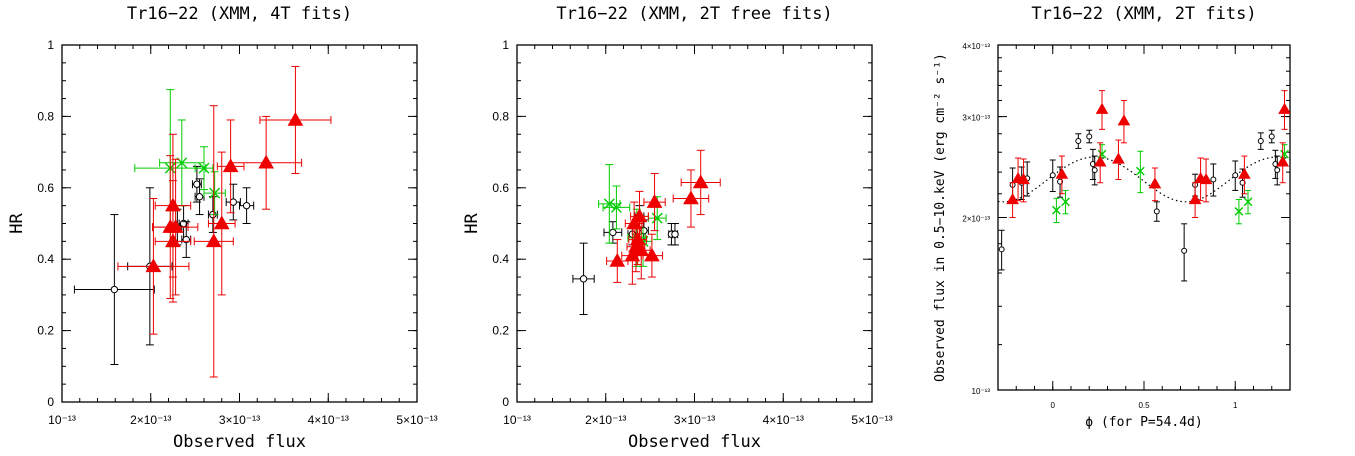 This screenshot has height=456, width=1355. I want to click on x-tick-label: 5×10⁻¹³, so click(416, 420).